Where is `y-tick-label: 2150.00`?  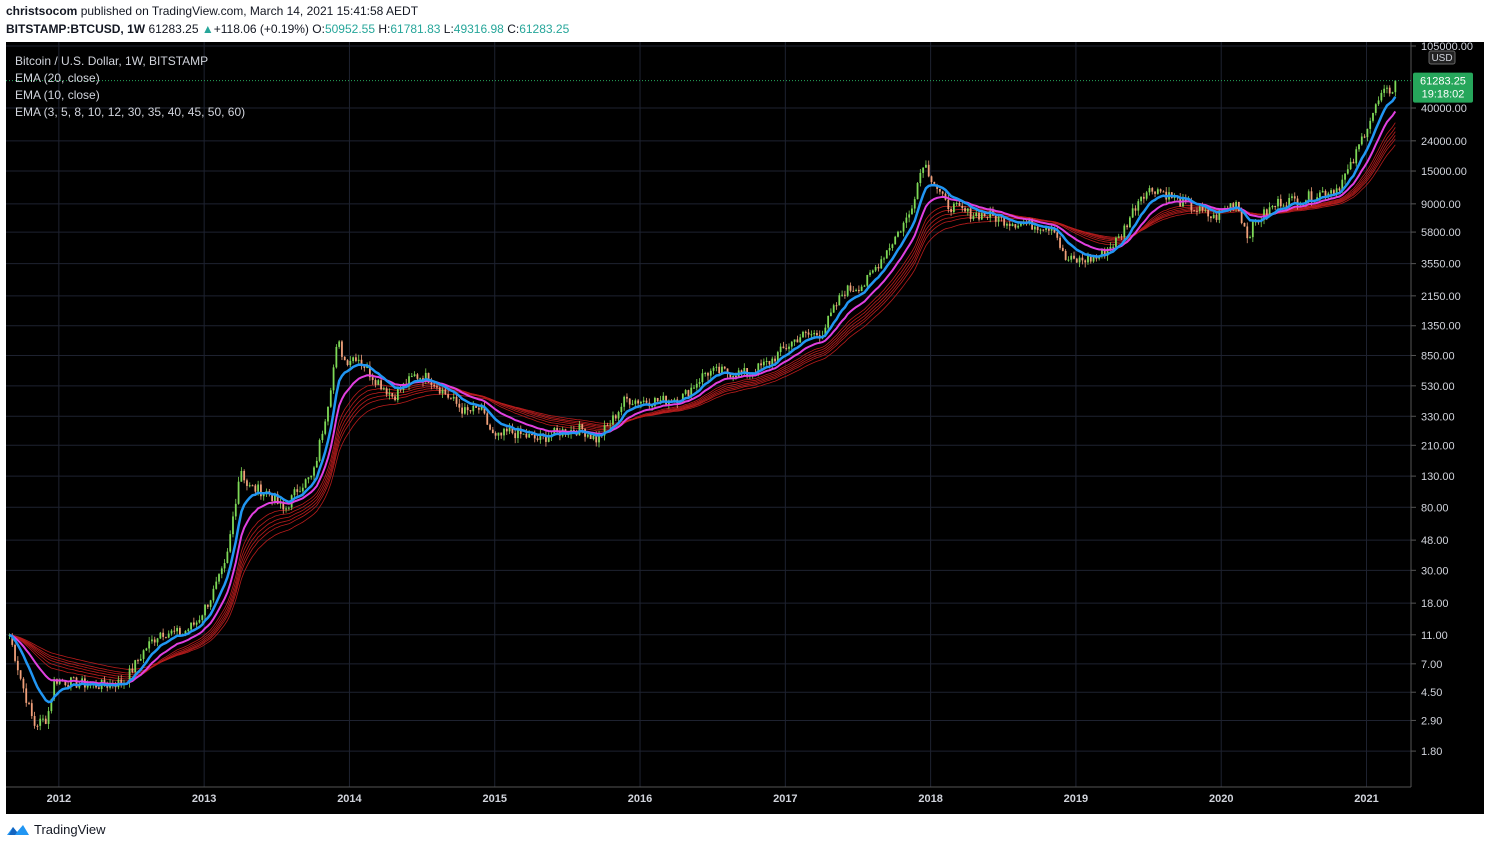 y-tick-label: 2150.00 is located at coordinates (1441, 297).